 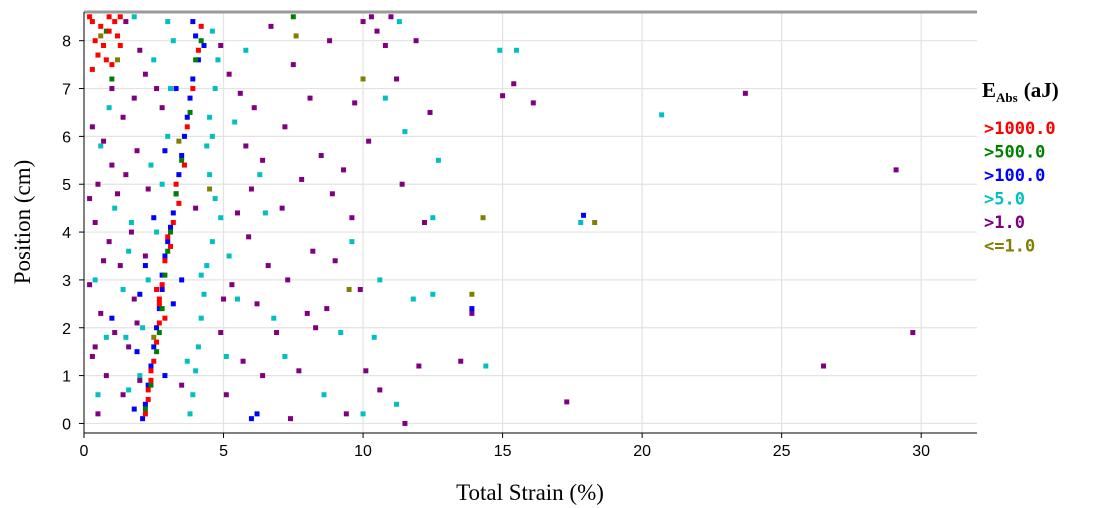 What do you see at coordinates (66, 90) in the screenshot?
I see `y-tick-label: 7` at bounding box center [66, 90].